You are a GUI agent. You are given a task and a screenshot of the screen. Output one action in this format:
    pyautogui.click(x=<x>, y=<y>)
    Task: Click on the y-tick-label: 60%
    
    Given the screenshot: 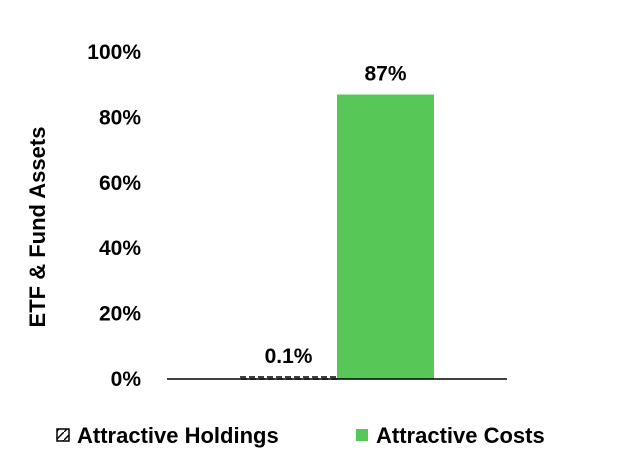 What is the action you would take?
    pyautogui.click(x=120, y=183)
    